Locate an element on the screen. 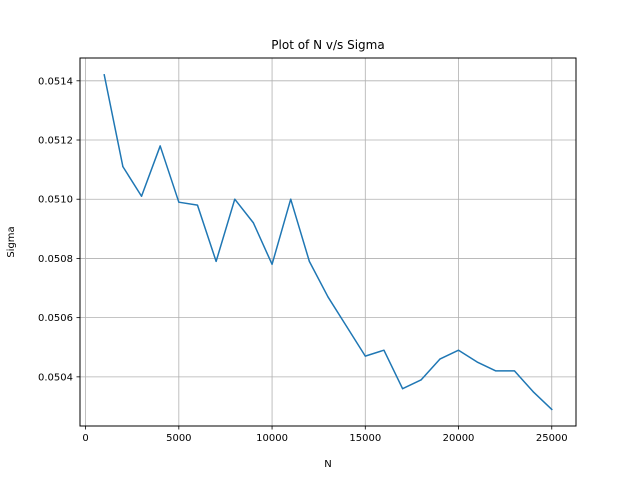 Image resolution: width=640 pixels, height=480 pixels. x-tick-label: 15000 is located at coordinates (365, 438).